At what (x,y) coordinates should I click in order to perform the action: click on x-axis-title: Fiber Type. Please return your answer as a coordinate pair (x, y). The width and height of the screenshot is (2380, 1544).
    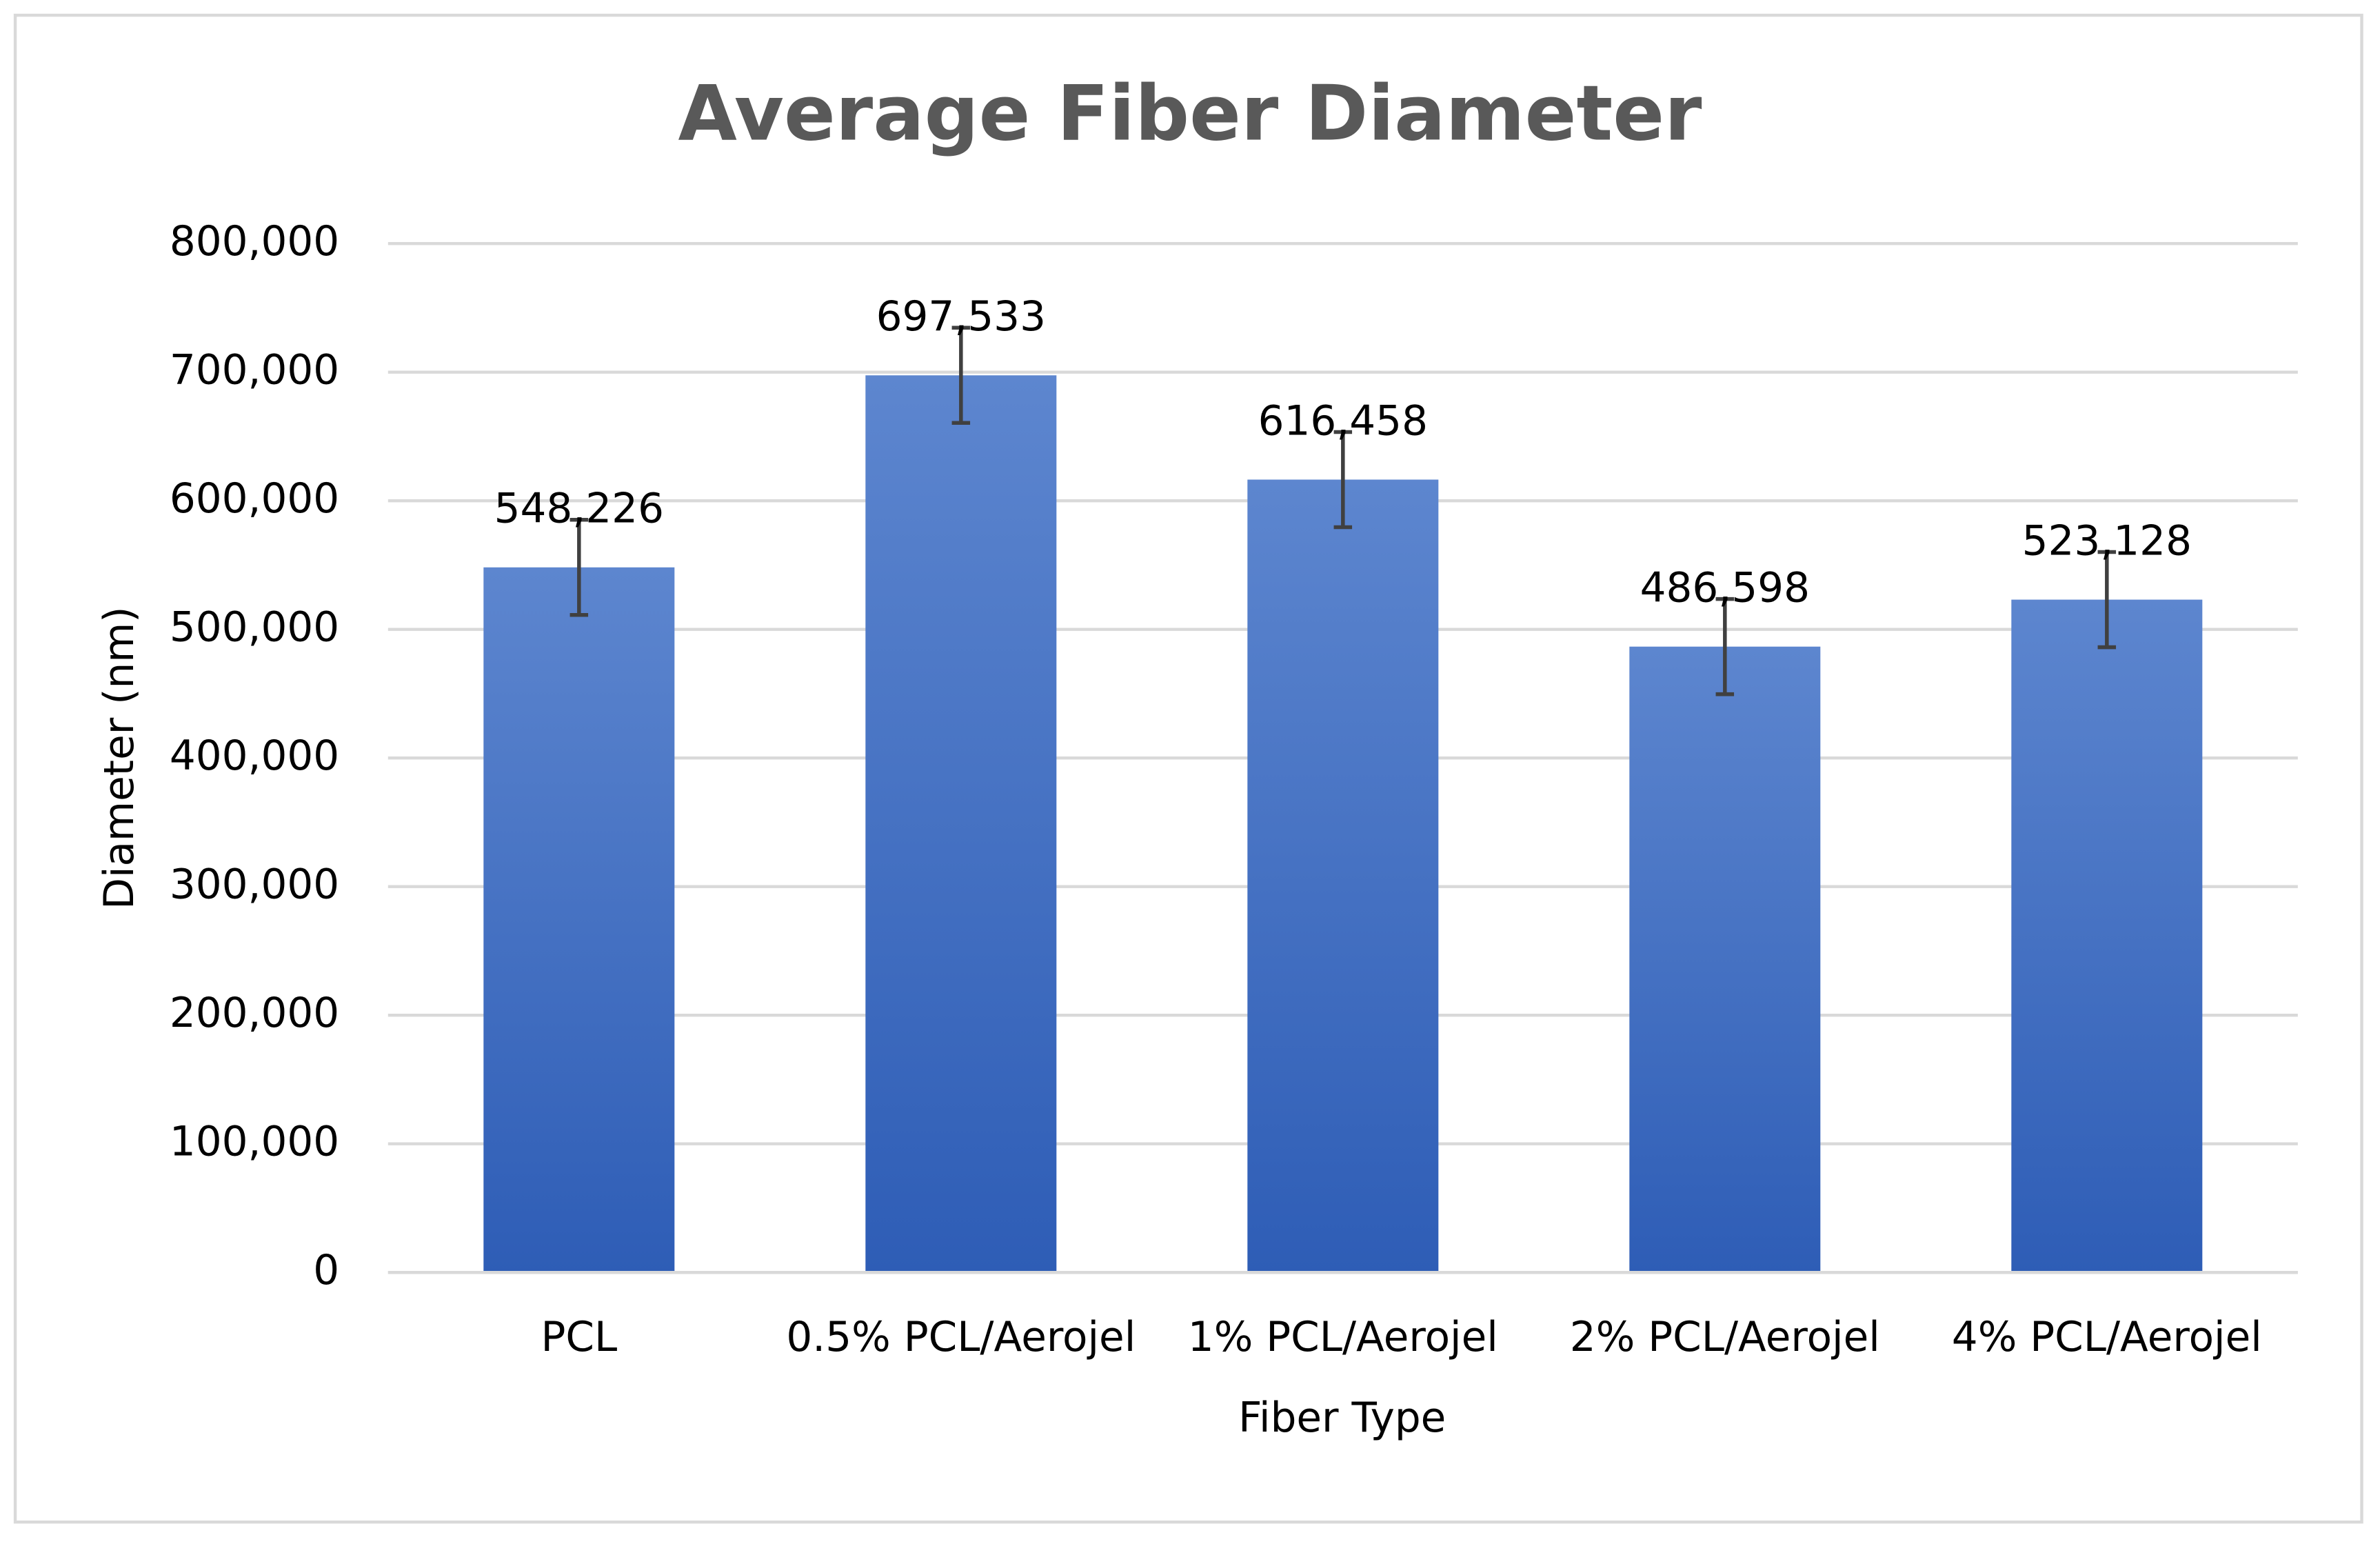
    Looking at the image, I should click on (1342, 1418).